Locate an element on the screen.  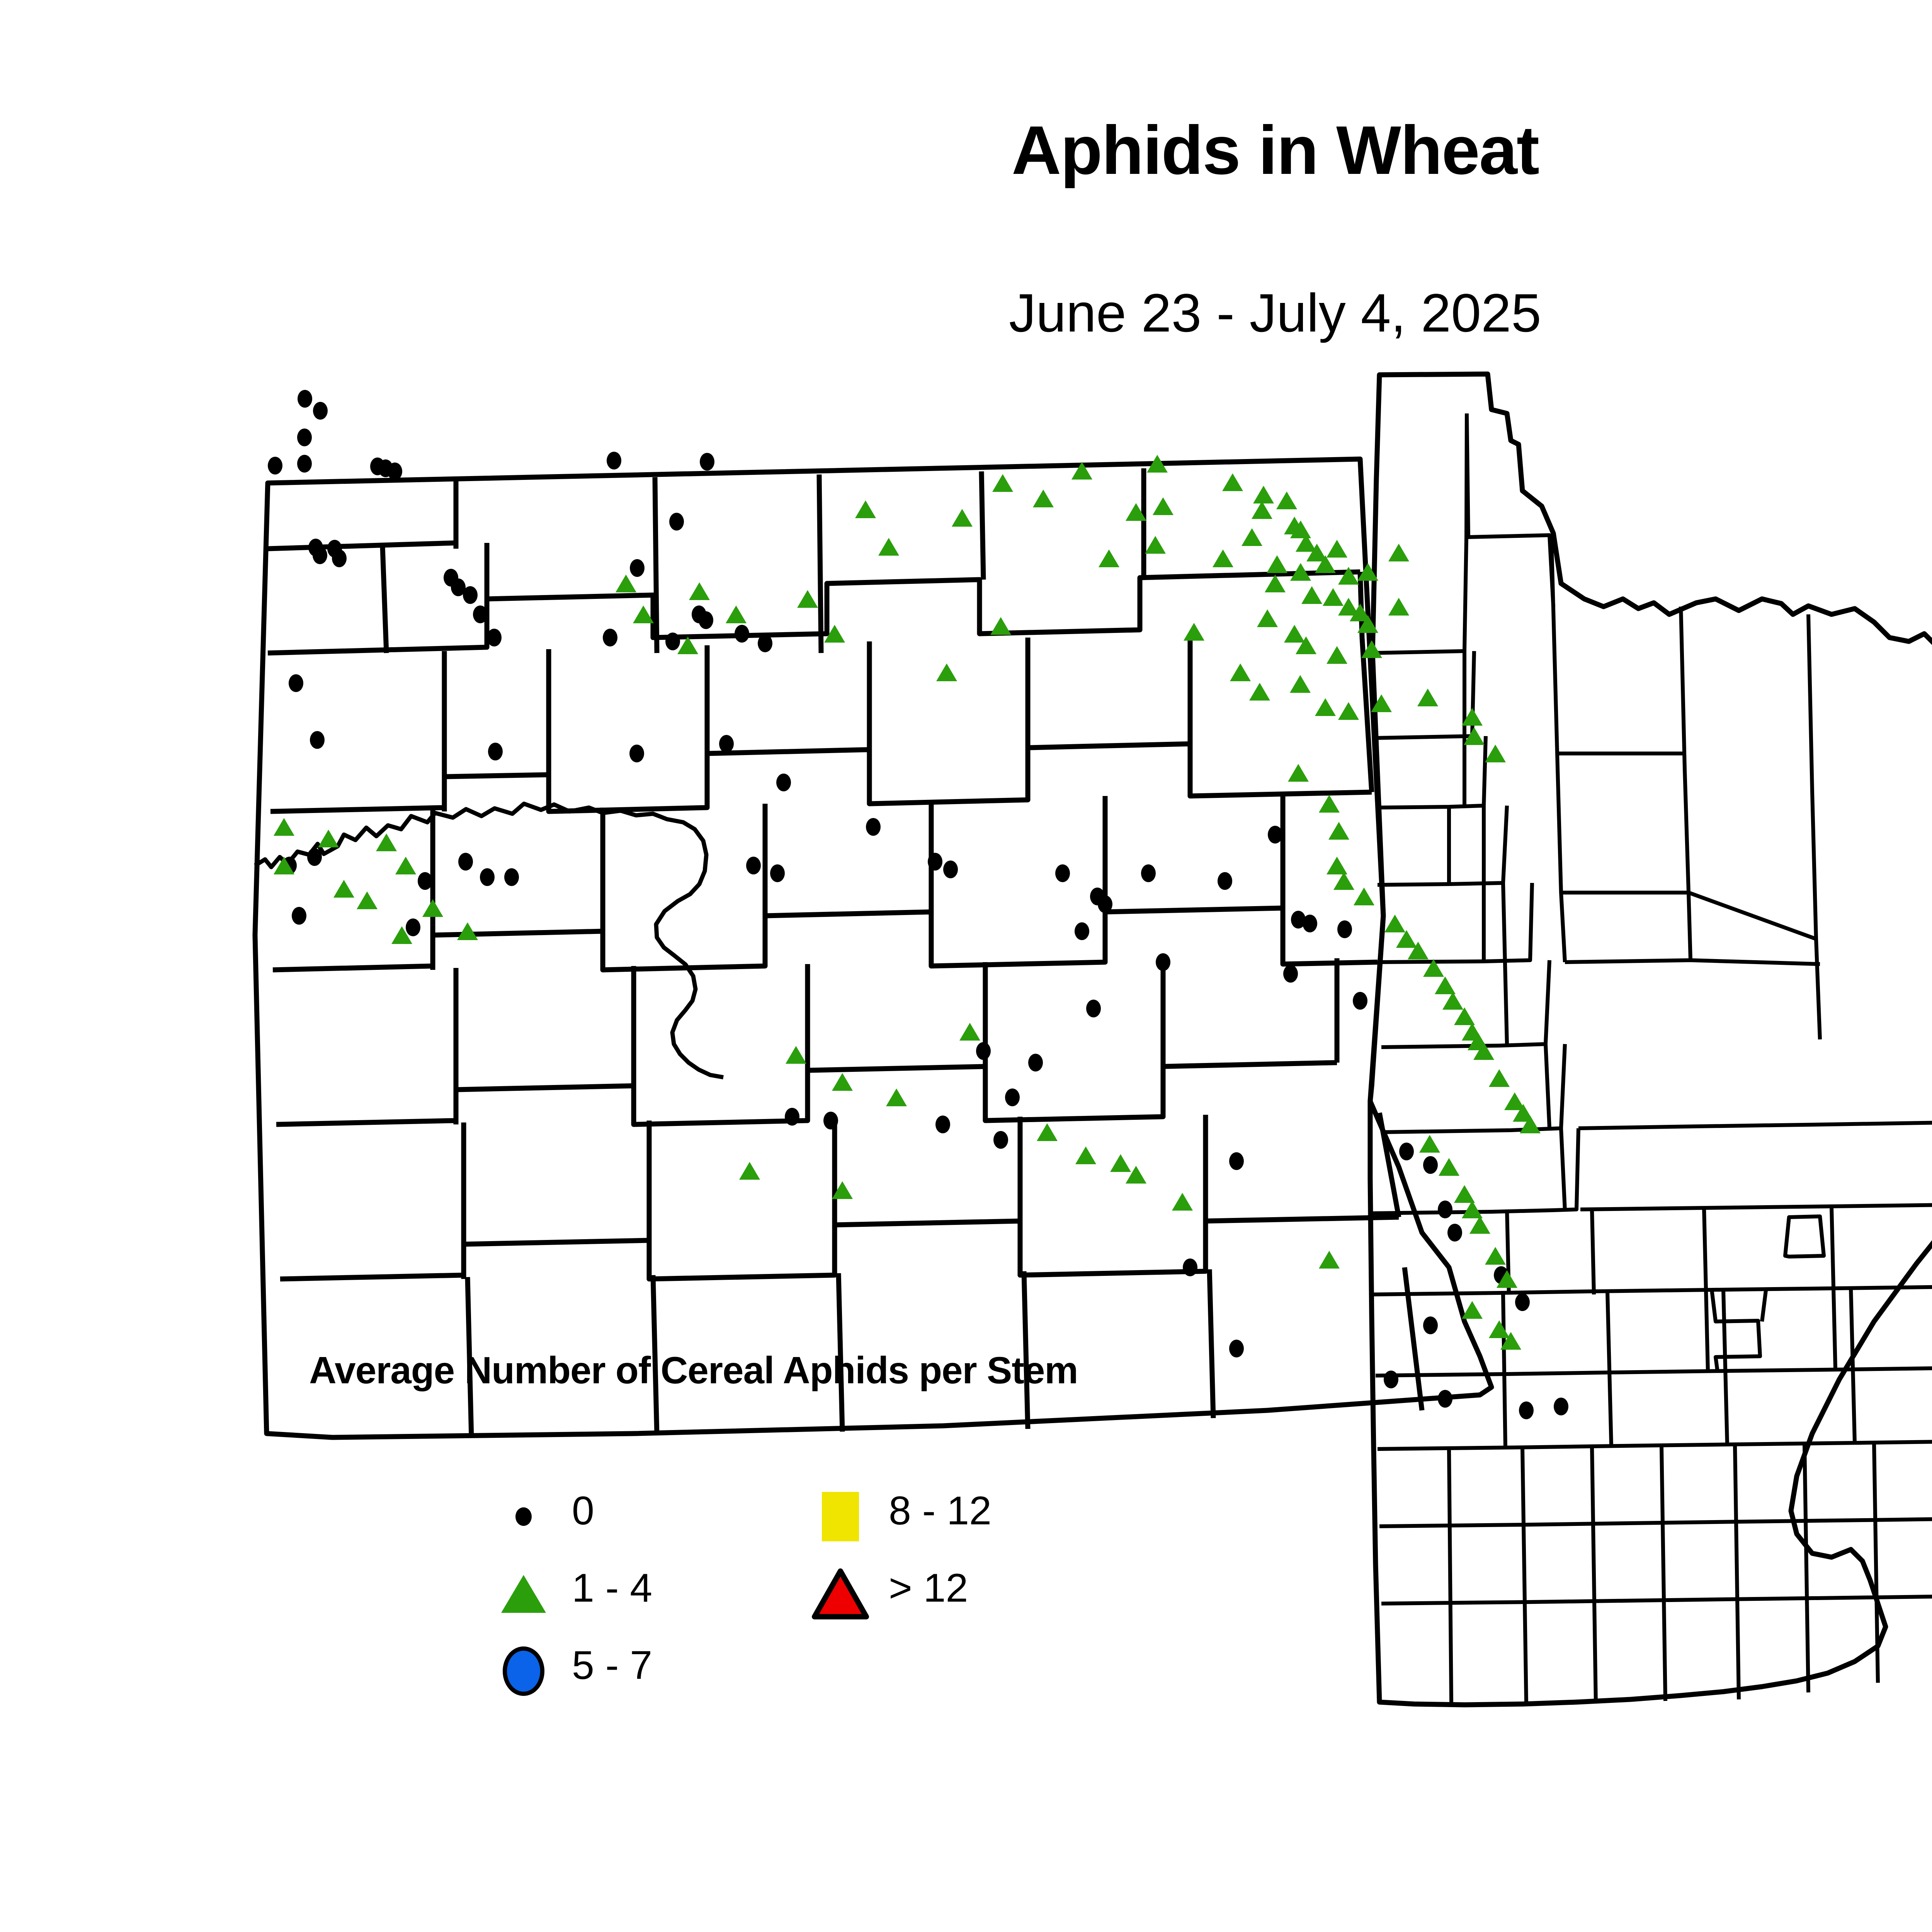
red-triangle-icon is located at coordinates (840, 1594).